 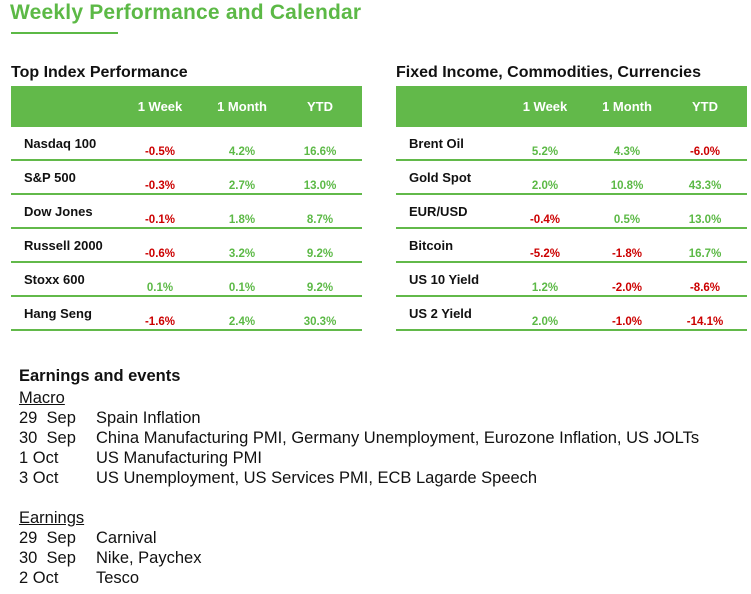 What do you see at coordinates (160, 220) in the screenshot?
I see `value-cell: -0.1%` at bounding box center [160, 220].